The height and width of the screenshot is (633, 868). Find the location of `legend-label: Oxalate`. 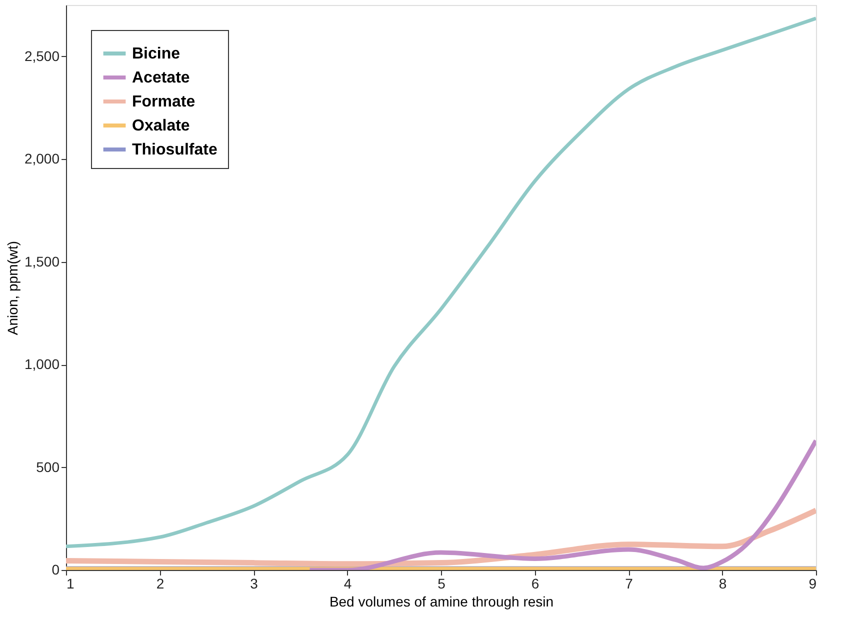

legend-label: Oxalate is located at coordinates (161, 126).